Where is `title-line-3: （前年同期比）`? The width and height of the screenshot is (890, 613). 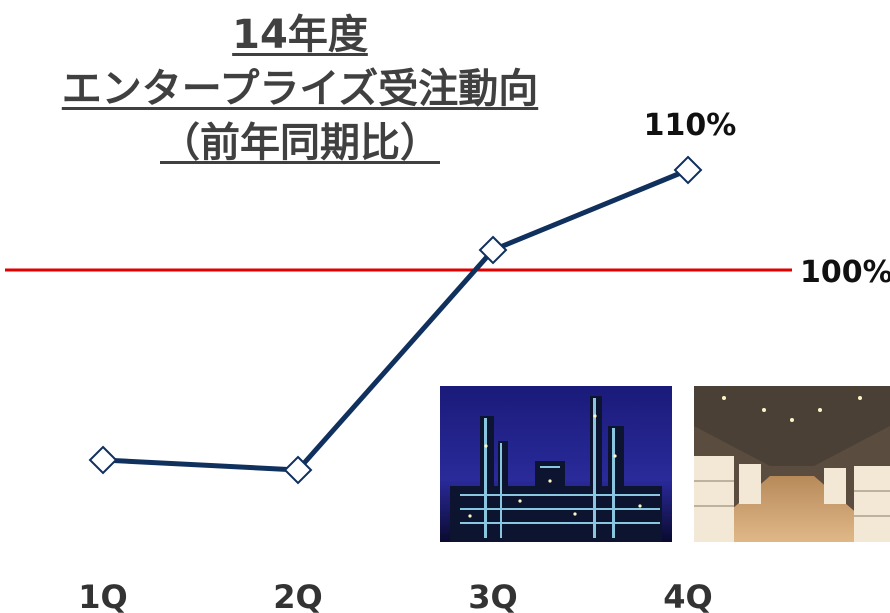 title-line-3: （前年同期比） is located at coordinates (300, 143).